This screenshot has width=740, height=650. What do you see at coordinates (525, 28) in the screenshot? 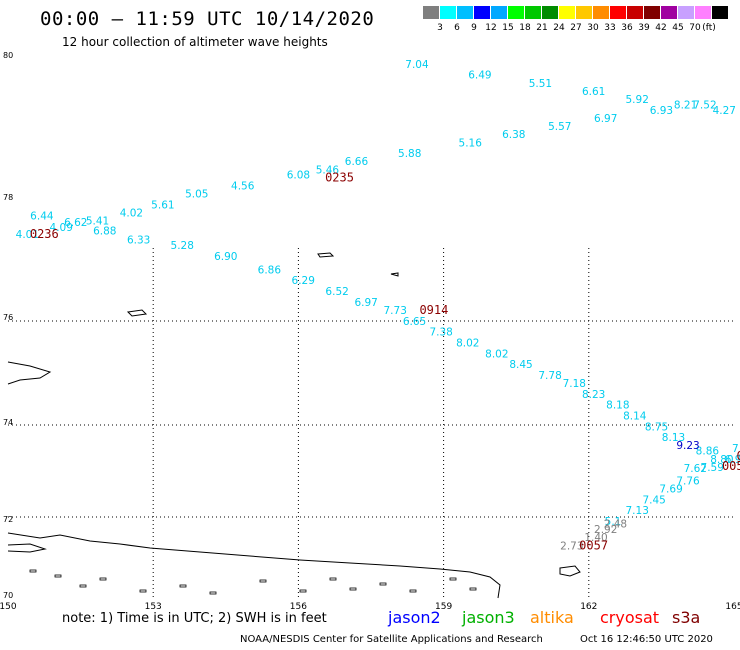
I see `scale-label: 18` at bounding box center [525, 28].